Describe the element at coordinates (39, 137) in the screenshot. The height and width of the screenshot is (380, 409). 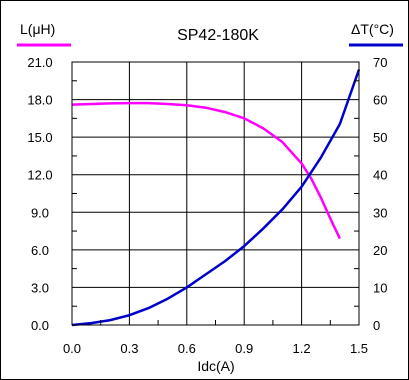
I see `y-left-tick-label: 15.0` at that location.